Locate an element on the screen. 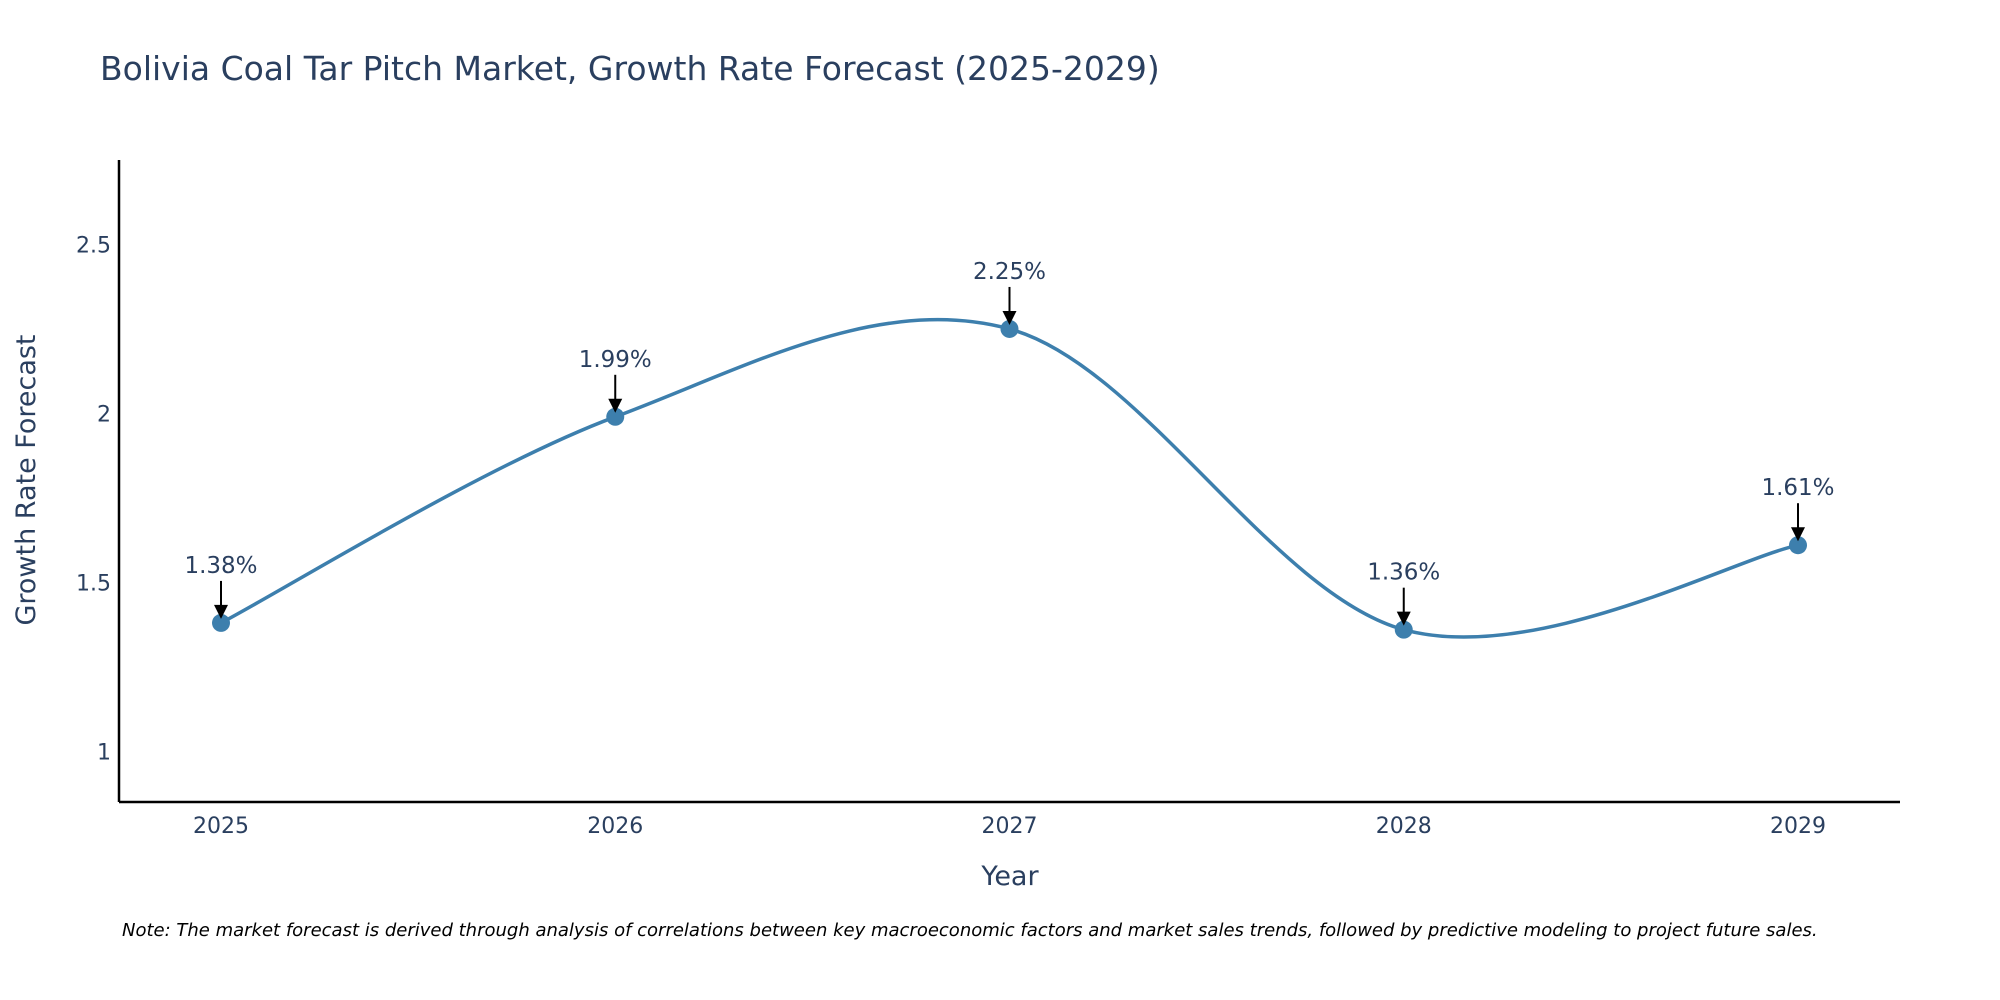 The width and height of the screenshot is (2000, 1000). y-axis-title: Growth Rate Forecast is located at coordinates (26, 479).